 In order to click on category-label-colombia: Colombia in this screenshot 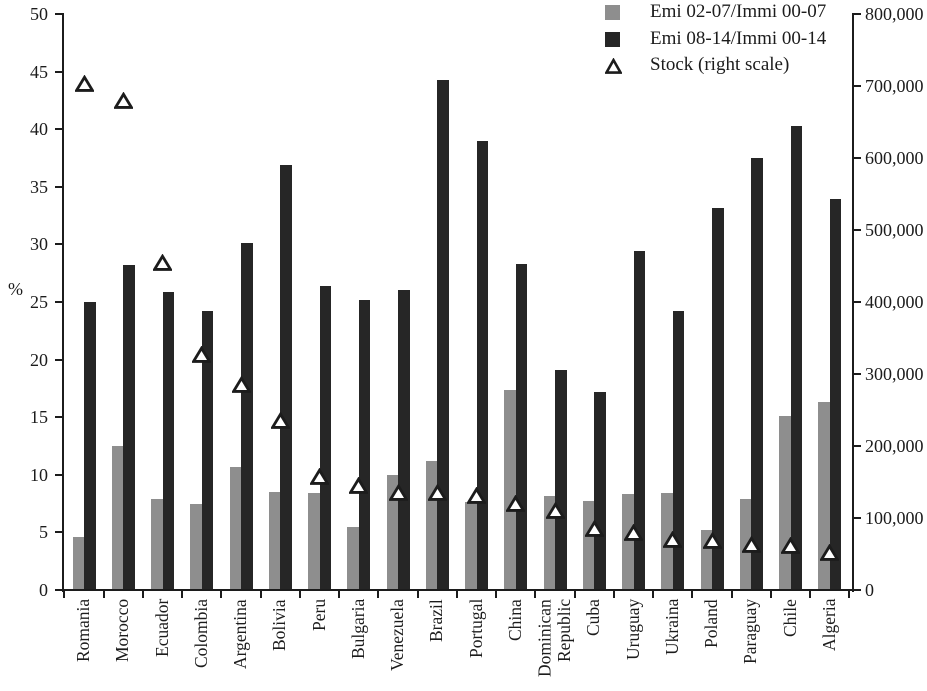, I will do `click(200, 634)`.